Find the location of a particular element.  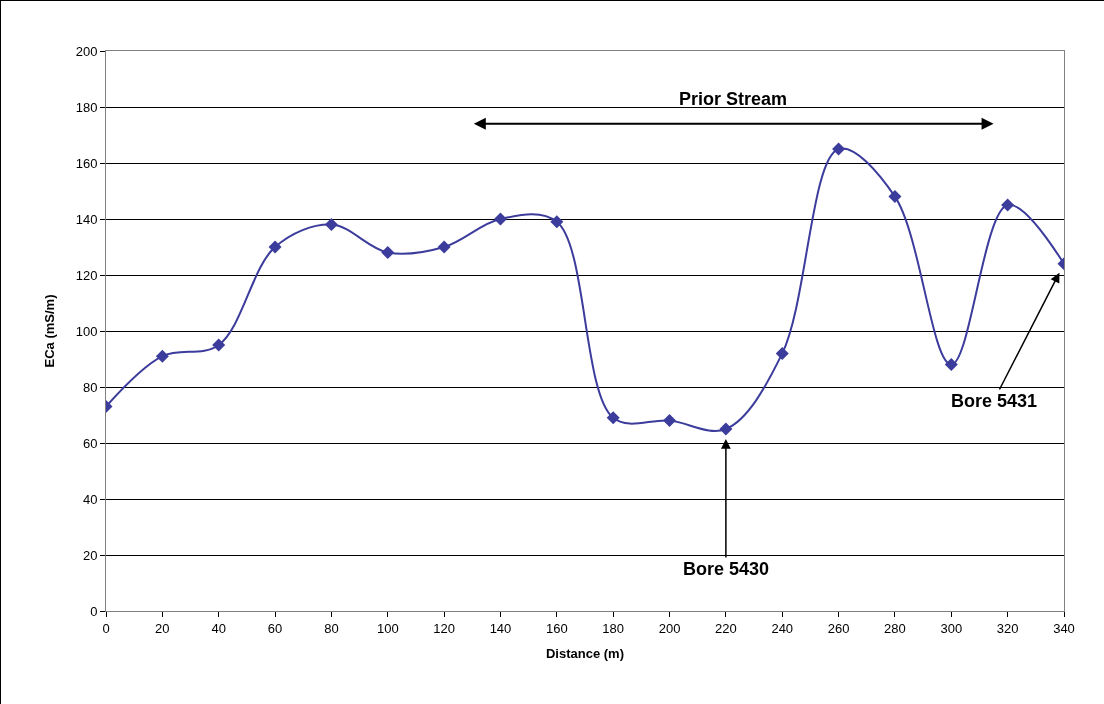

x-tick-label: 280 is located at coordinates (895, 628).